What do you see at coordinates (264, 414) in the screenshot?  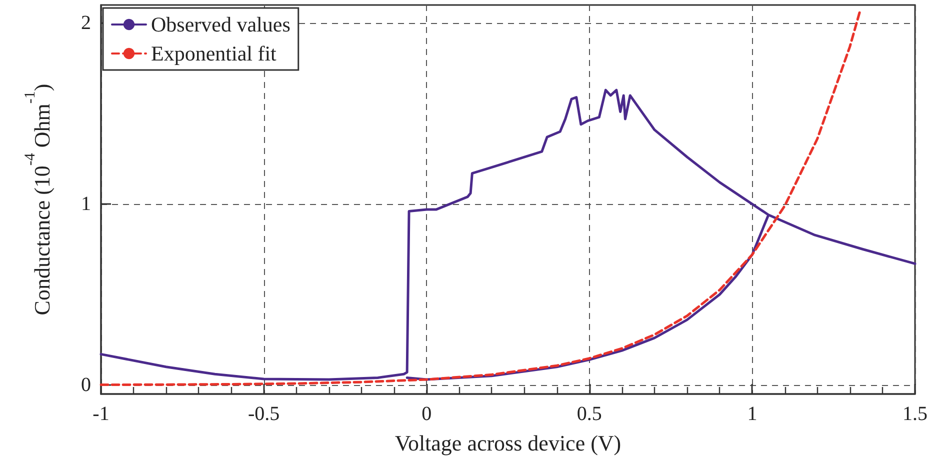 I see `x-tick-label: -0.5` at bounding box center [264, 414].